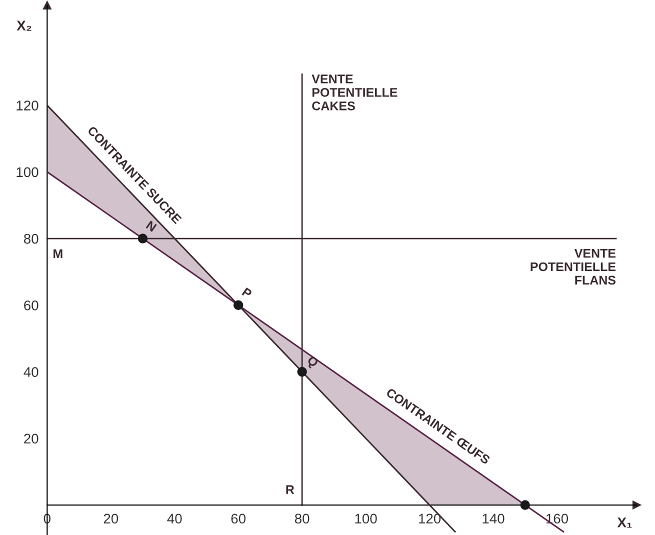  Describe the element at coordinates (27, 105) in the screenshot. I see `y-tick-label: 120` at that location.